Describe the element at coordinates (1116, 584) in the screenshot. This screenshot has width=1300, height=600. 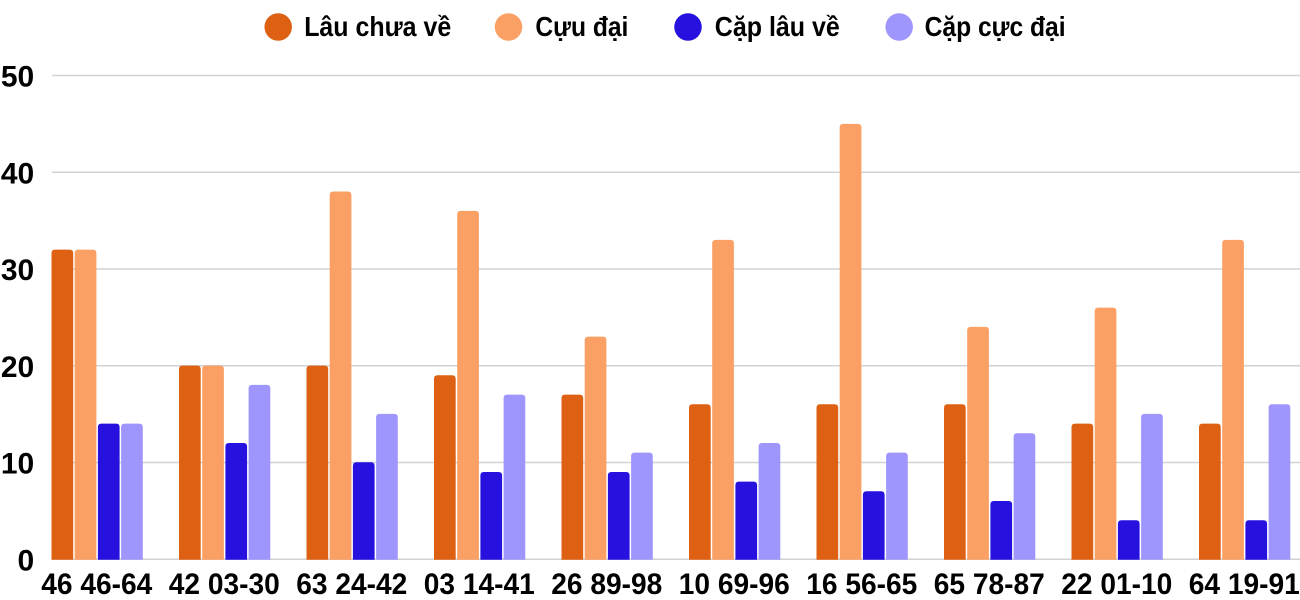
I see `svg-text: 22 01-10` at that location.